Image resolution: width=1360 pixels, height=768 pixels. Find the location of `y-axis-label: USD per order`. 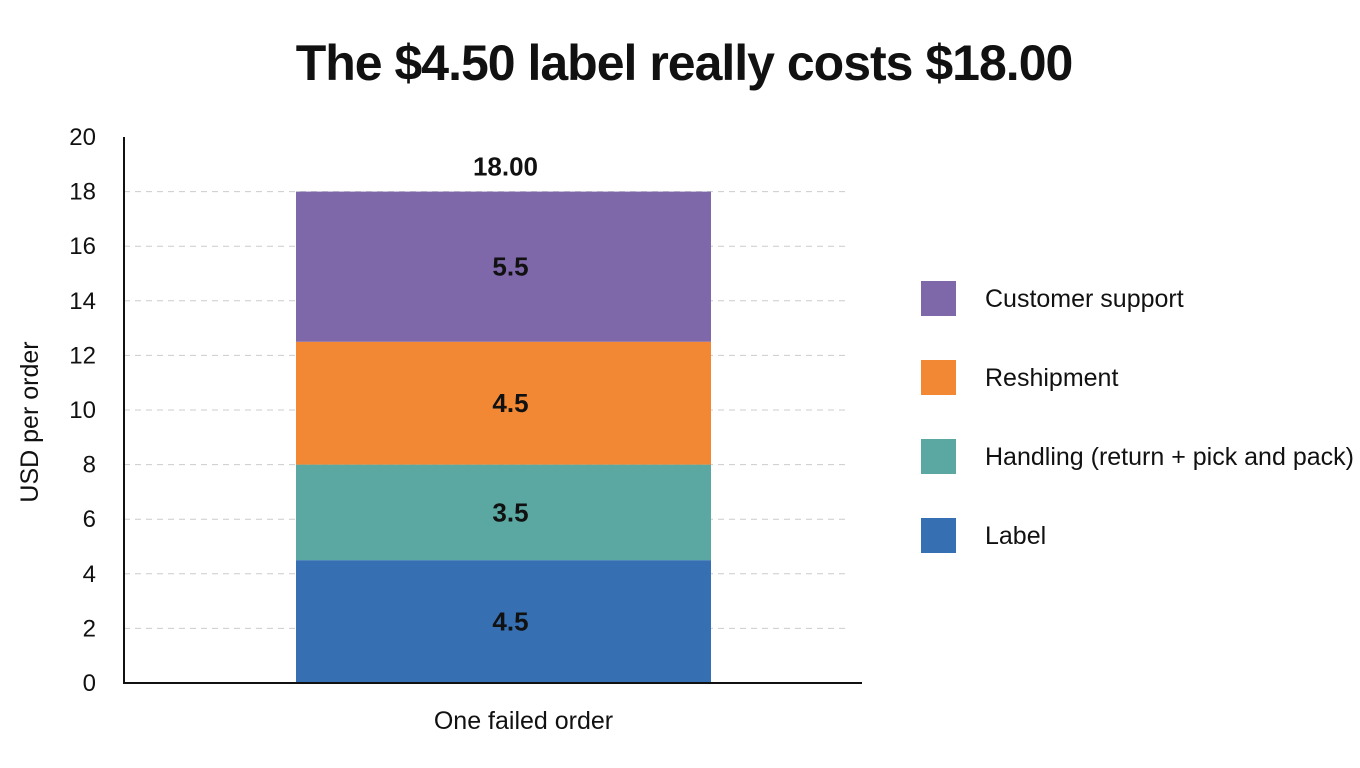

y-axis-label: USD per order is located at coordinates (30, 421).